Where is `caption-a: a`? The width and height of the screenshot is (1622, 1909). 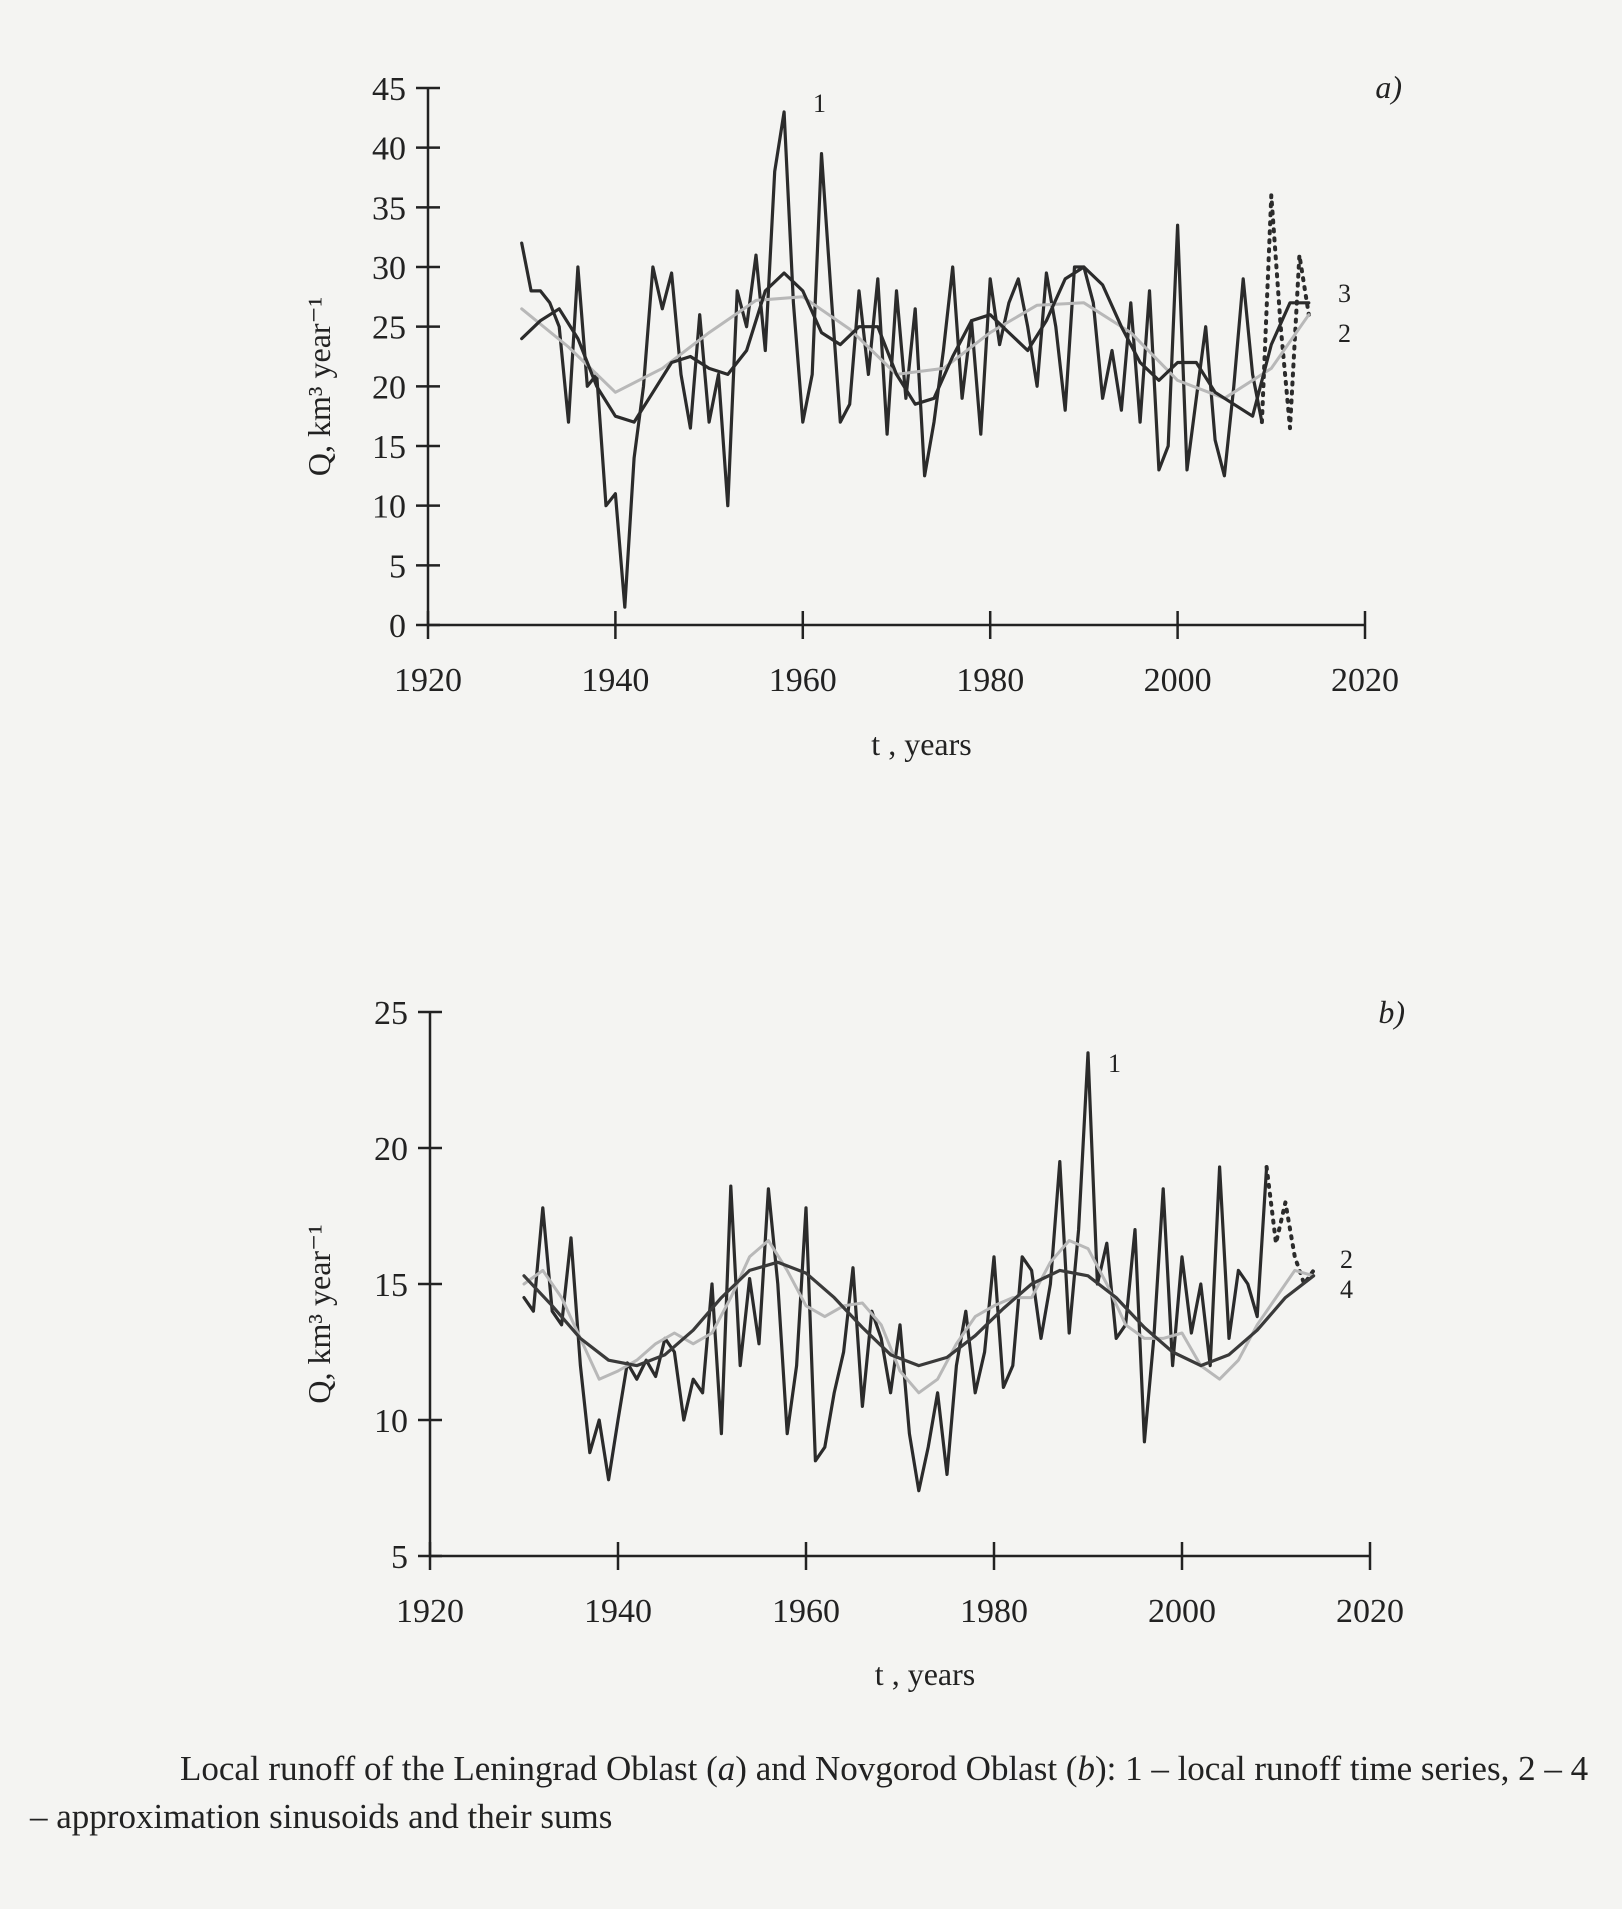 caption-a: a is located at coordinates (726, 1768).